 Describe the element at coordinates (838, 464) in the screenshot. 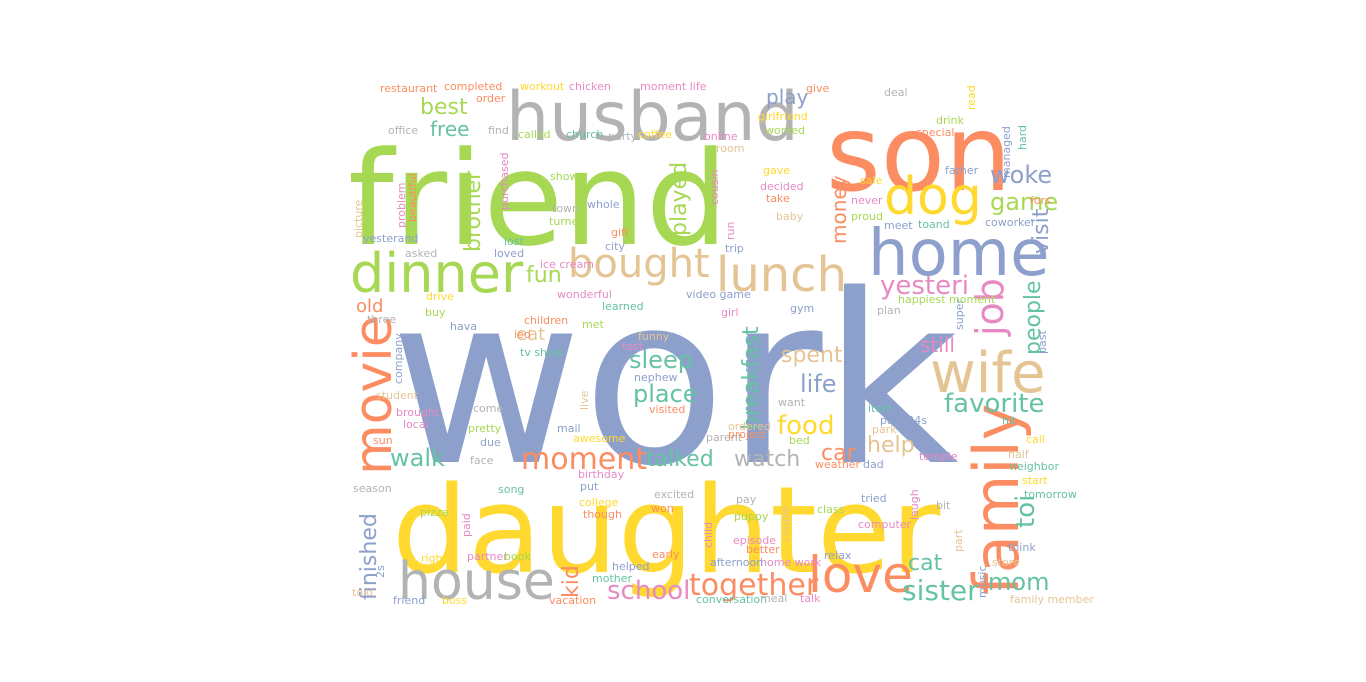

I see `word-150: weather` at that location.